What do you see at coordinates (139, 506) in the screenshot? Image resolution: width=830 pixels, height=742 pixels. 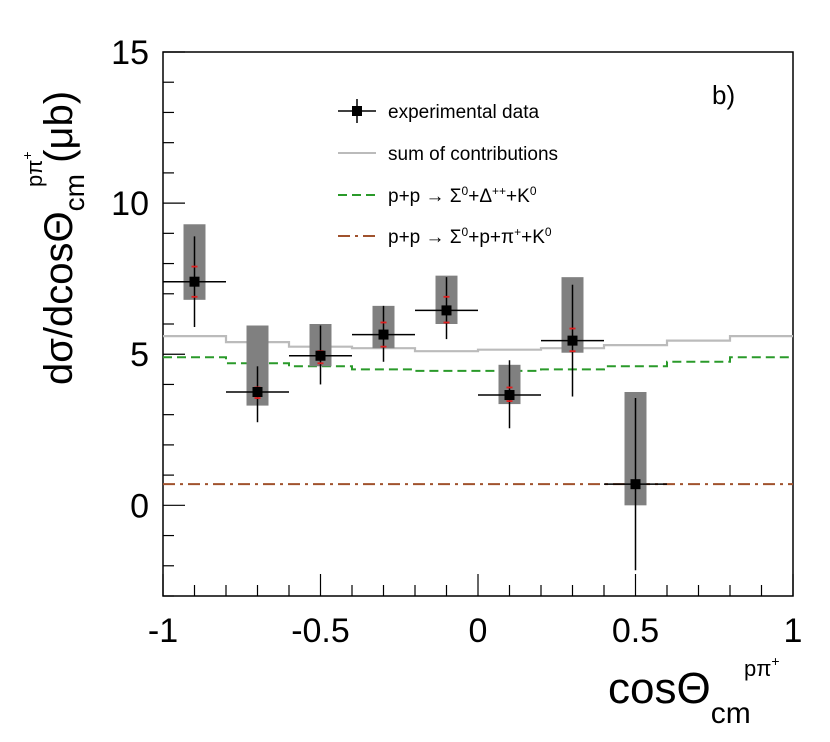 I see `y-tick-label: 0` at bounding box center [139, 506].